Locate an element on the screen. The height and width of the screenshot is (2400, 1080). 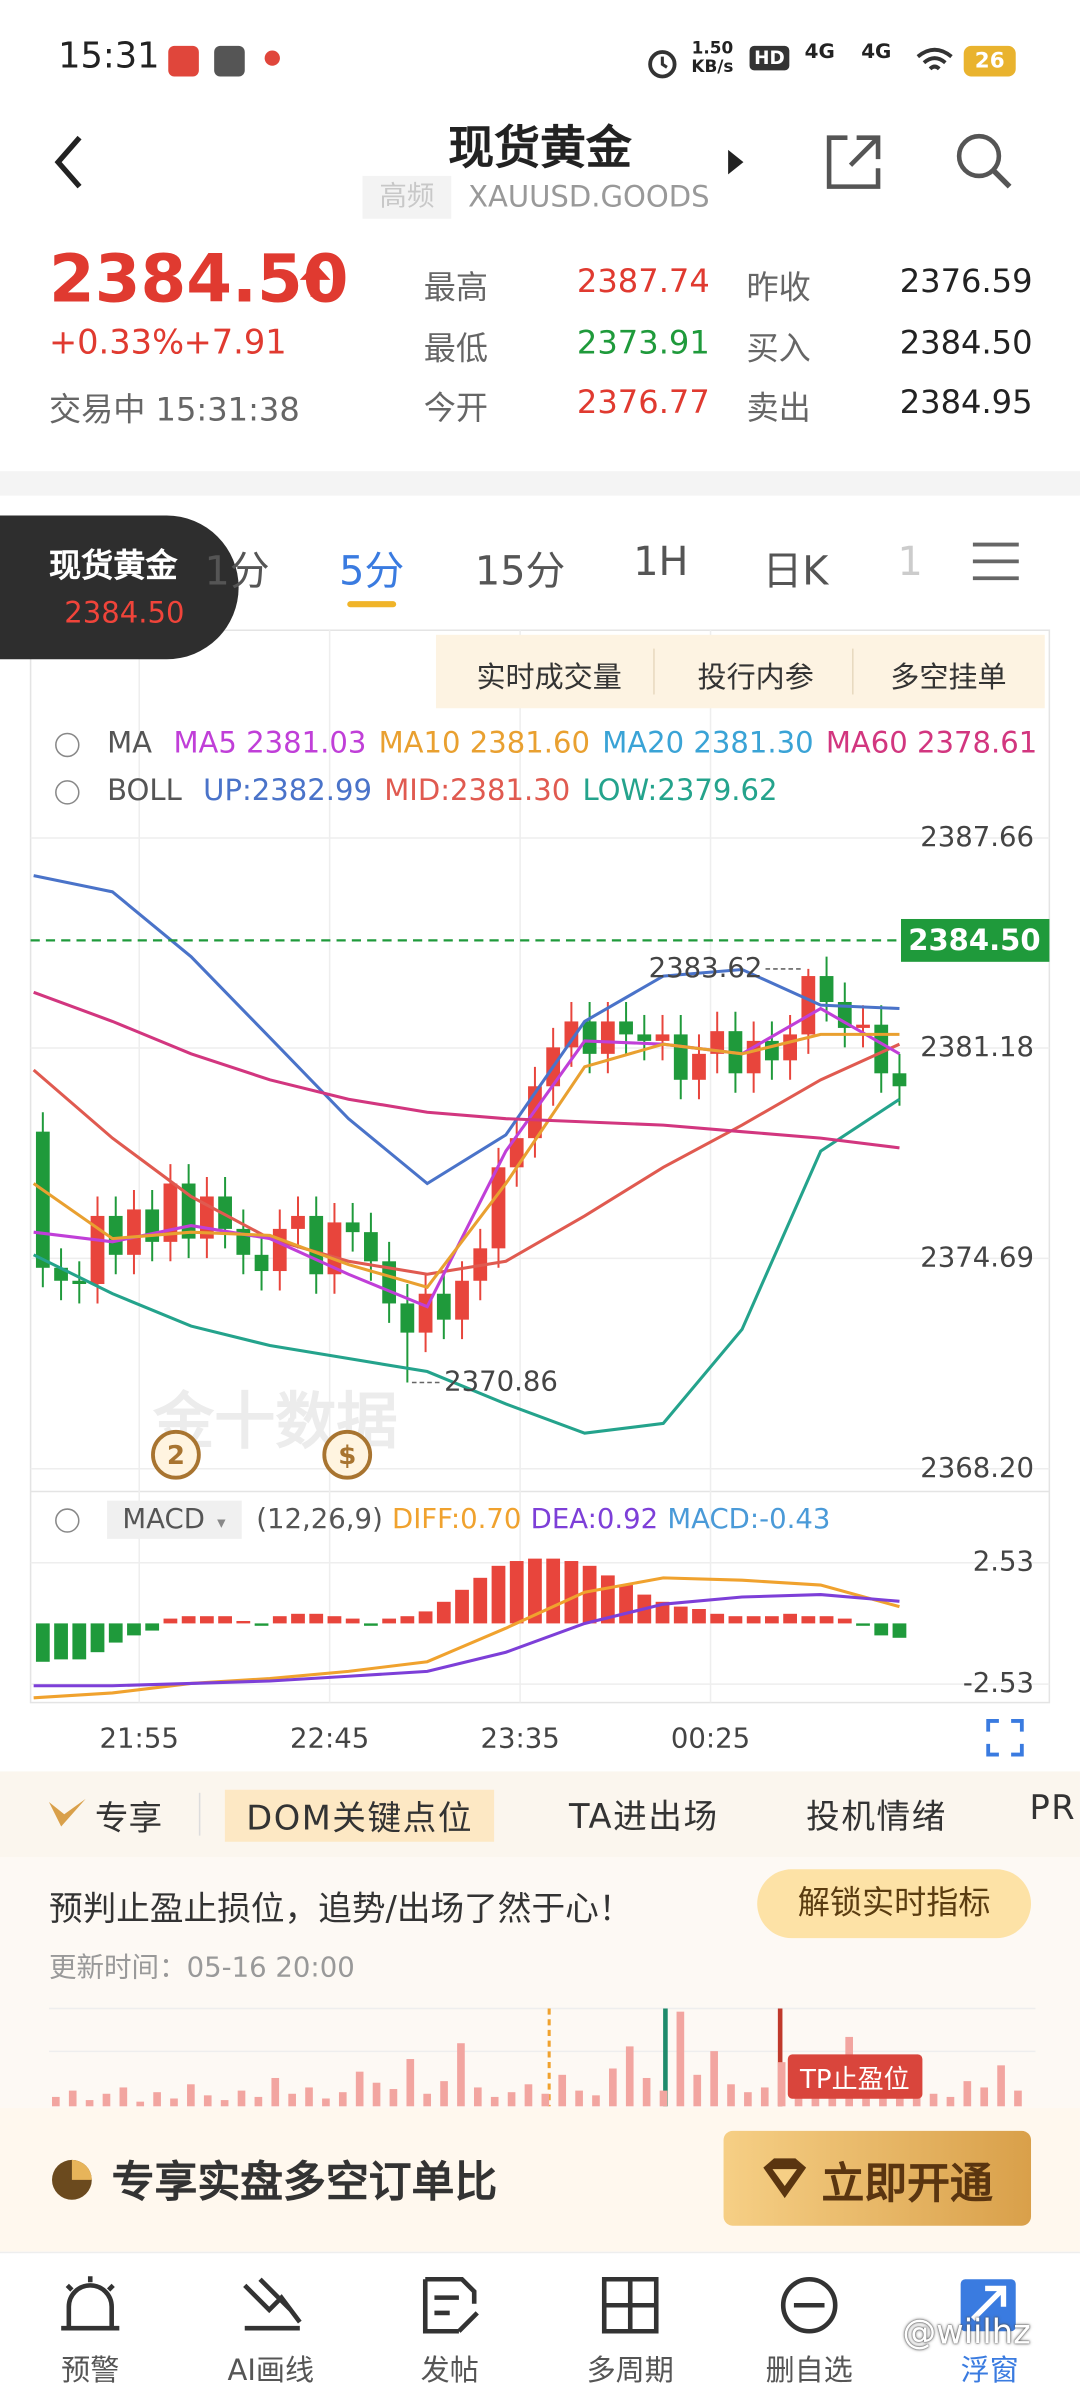
macd-selector: MACD ▾ is located at coordinates (174, 1519).